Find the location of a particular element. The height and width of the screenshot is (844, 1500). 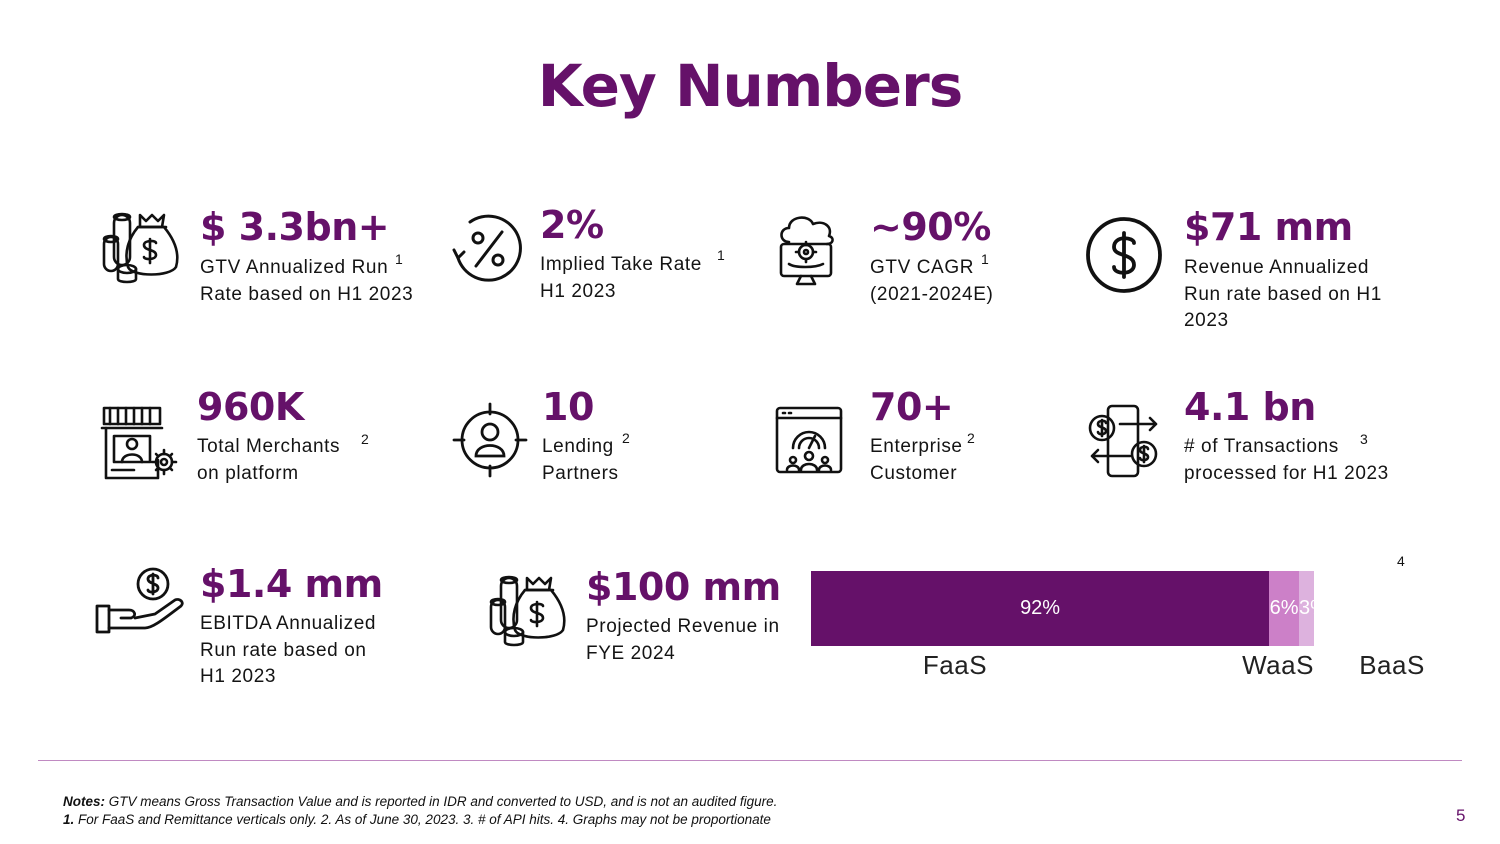

bar-segment-waas is located at coordinates (1284, 608).